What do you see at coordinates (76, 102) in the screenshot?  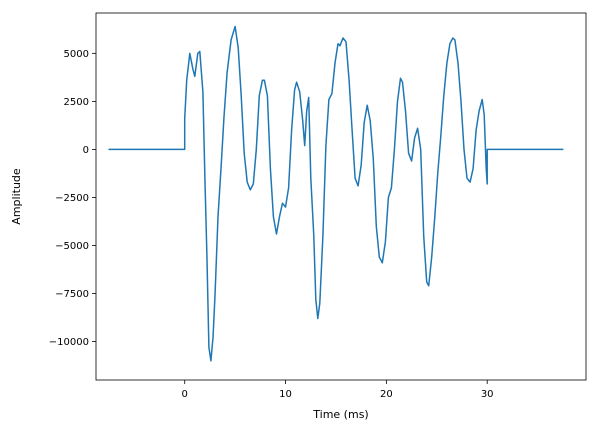 I see `y-tick-label: 2500` at bounding box center [76, 102].